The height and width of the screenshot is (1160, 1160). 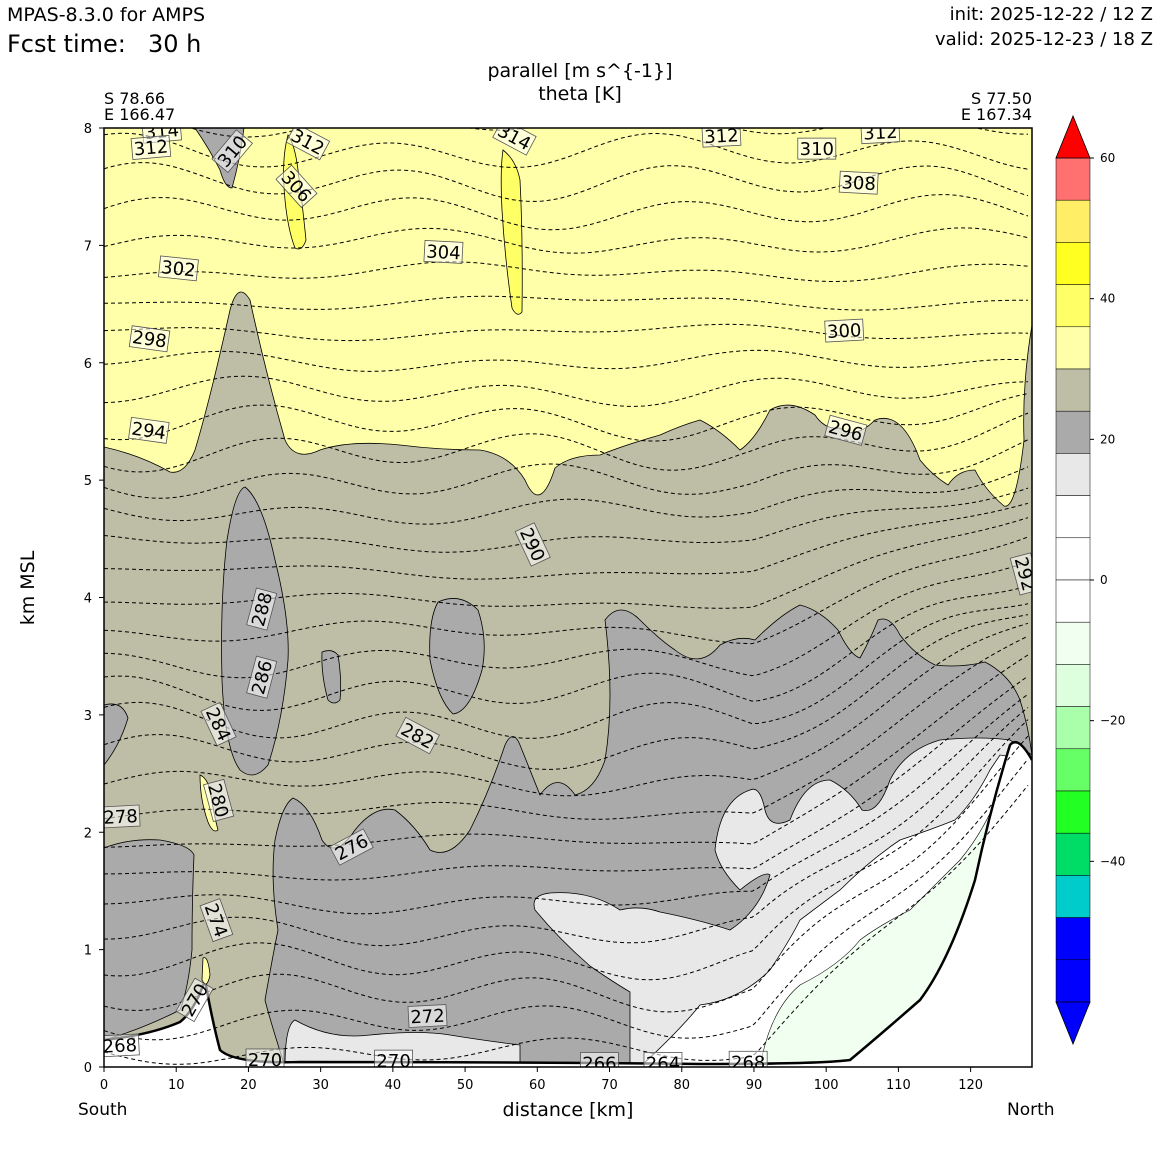 I want to click on theta-label: 310, so click(x=817, y=148).